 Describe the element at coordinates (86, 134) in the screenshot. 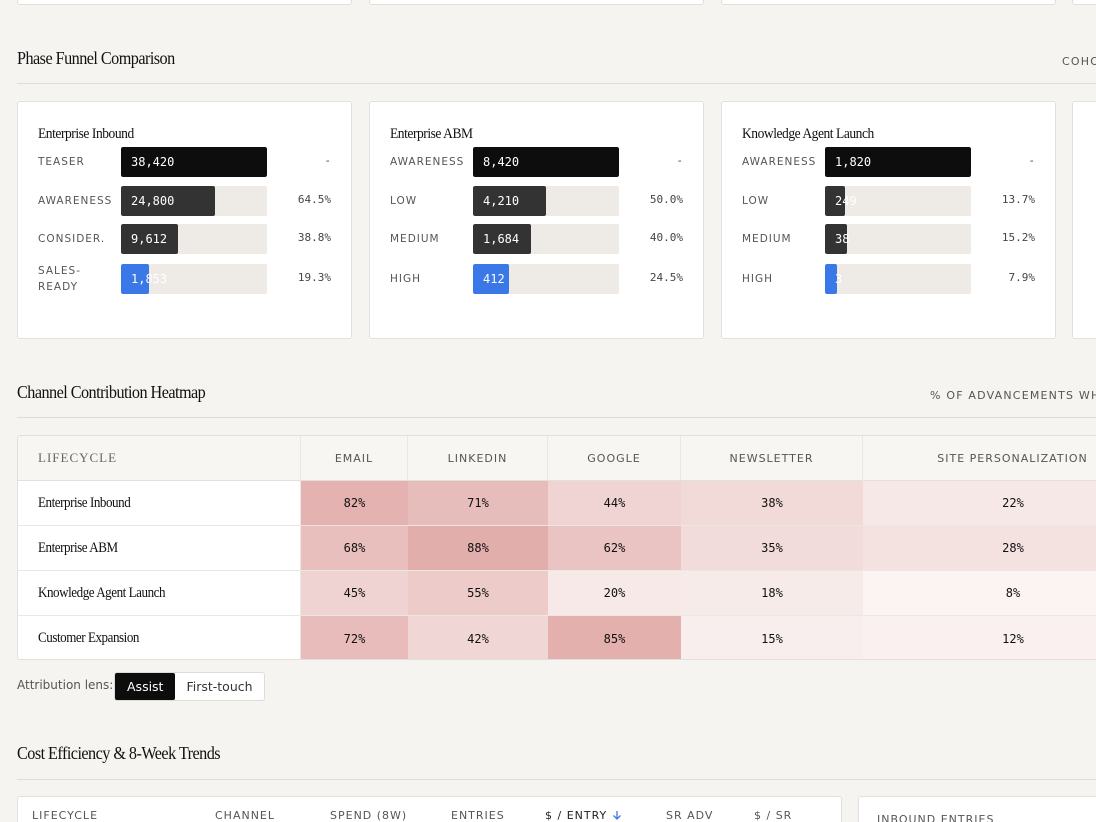

I see `card-title: Enterprise Inbound` at that location.